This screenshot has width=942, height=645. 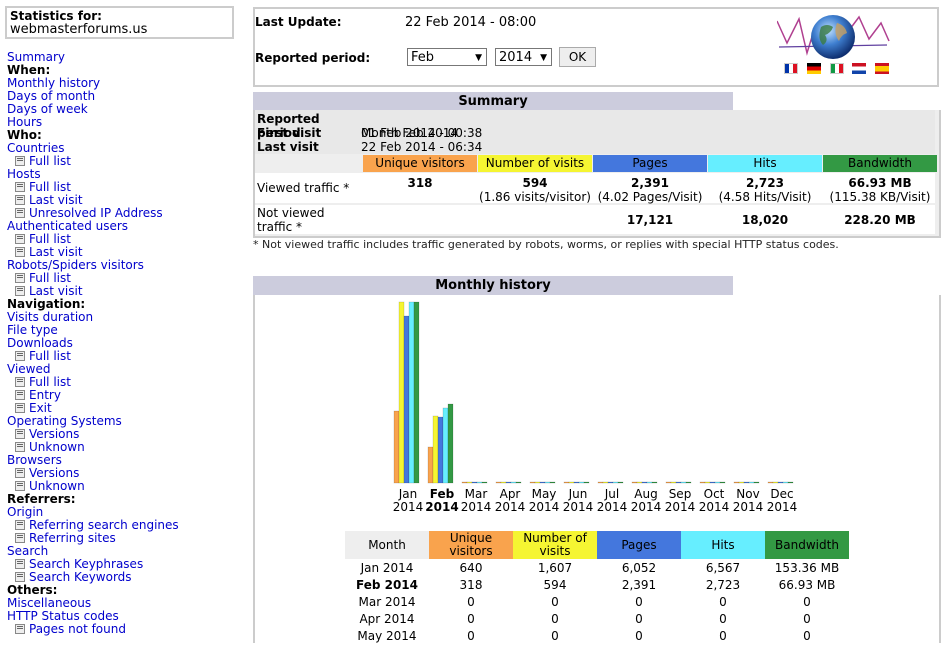 What do you see at coordinates (32, 330) in the screenshot?
I see `menu-item-file-type: File type` at bounding box center [32, 330].